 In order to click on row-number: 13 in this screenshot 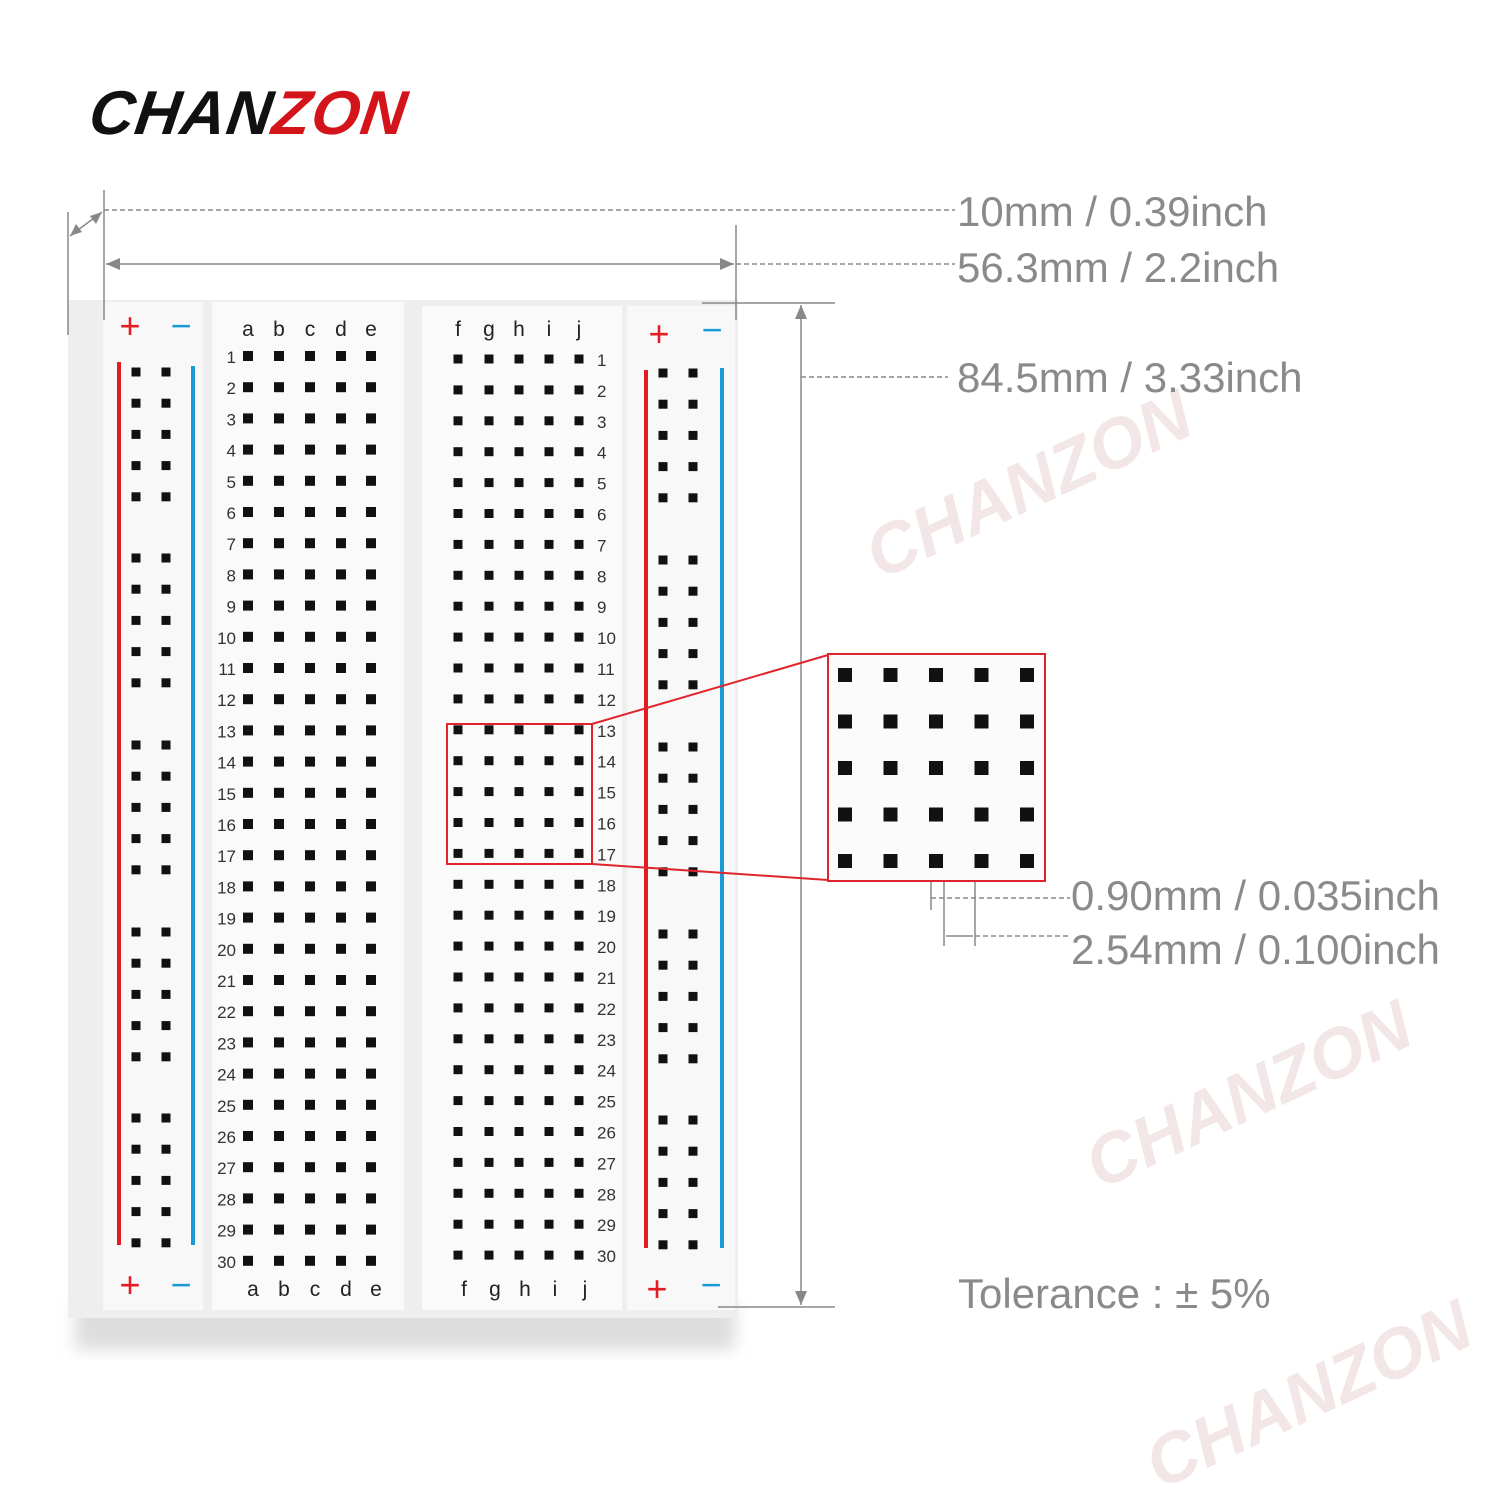, I will do `click(226, 731)`.